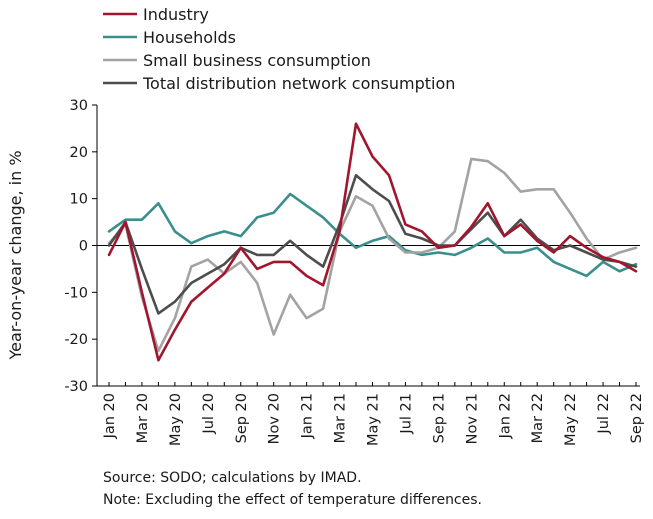  I want to click on y-axis-label: Year-on-year change, in %, so click(15, 255).